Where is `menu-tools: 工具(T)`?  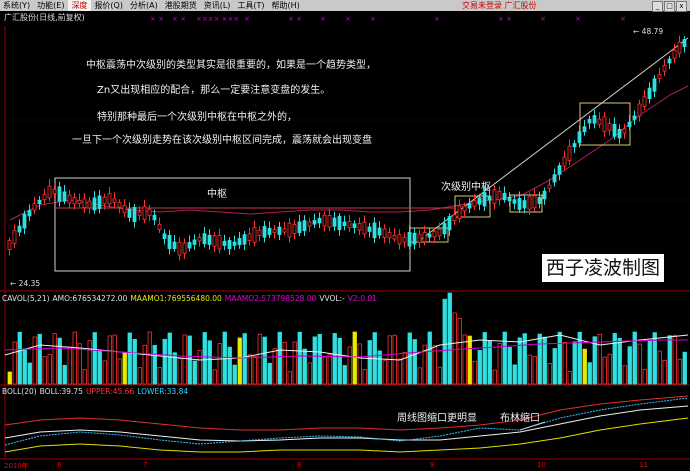 menu-tools: 工具(T) is located at coordinates (251, 5).